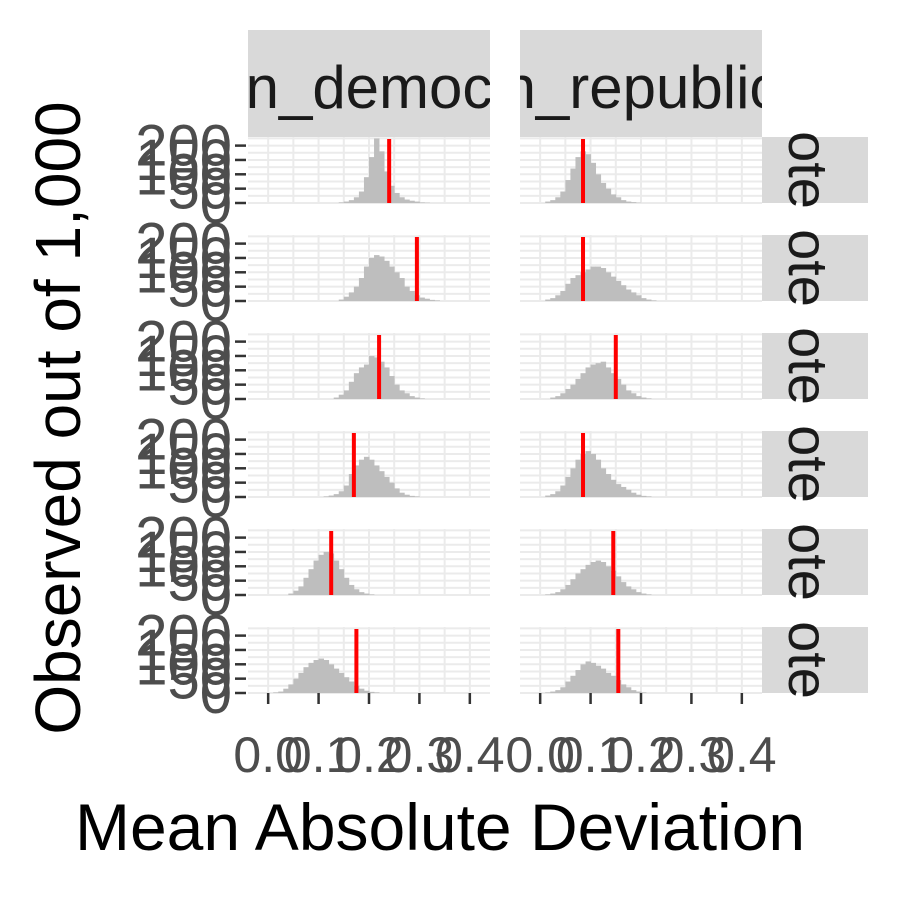 This screenshot has width=900, height=900. Describe the element at coordinates (369, 562) in the screenshot. I see `panel-r4-c0` at that location.